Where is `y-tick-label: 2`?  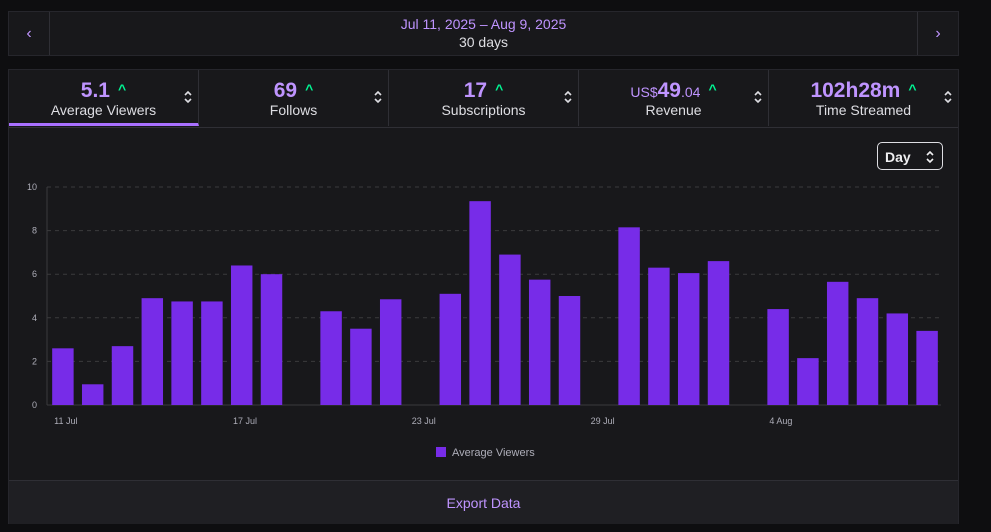
y-tick-label: 2 is located at coordinates (34, 361).